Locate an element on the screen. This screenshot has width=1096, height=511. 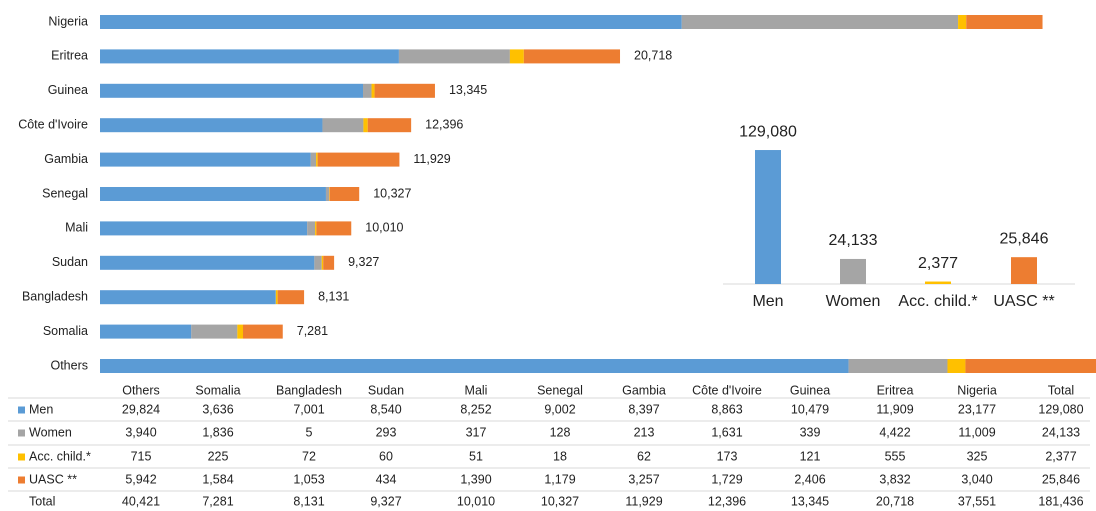
table-cell: 213 is located at coordinates (644, 432).